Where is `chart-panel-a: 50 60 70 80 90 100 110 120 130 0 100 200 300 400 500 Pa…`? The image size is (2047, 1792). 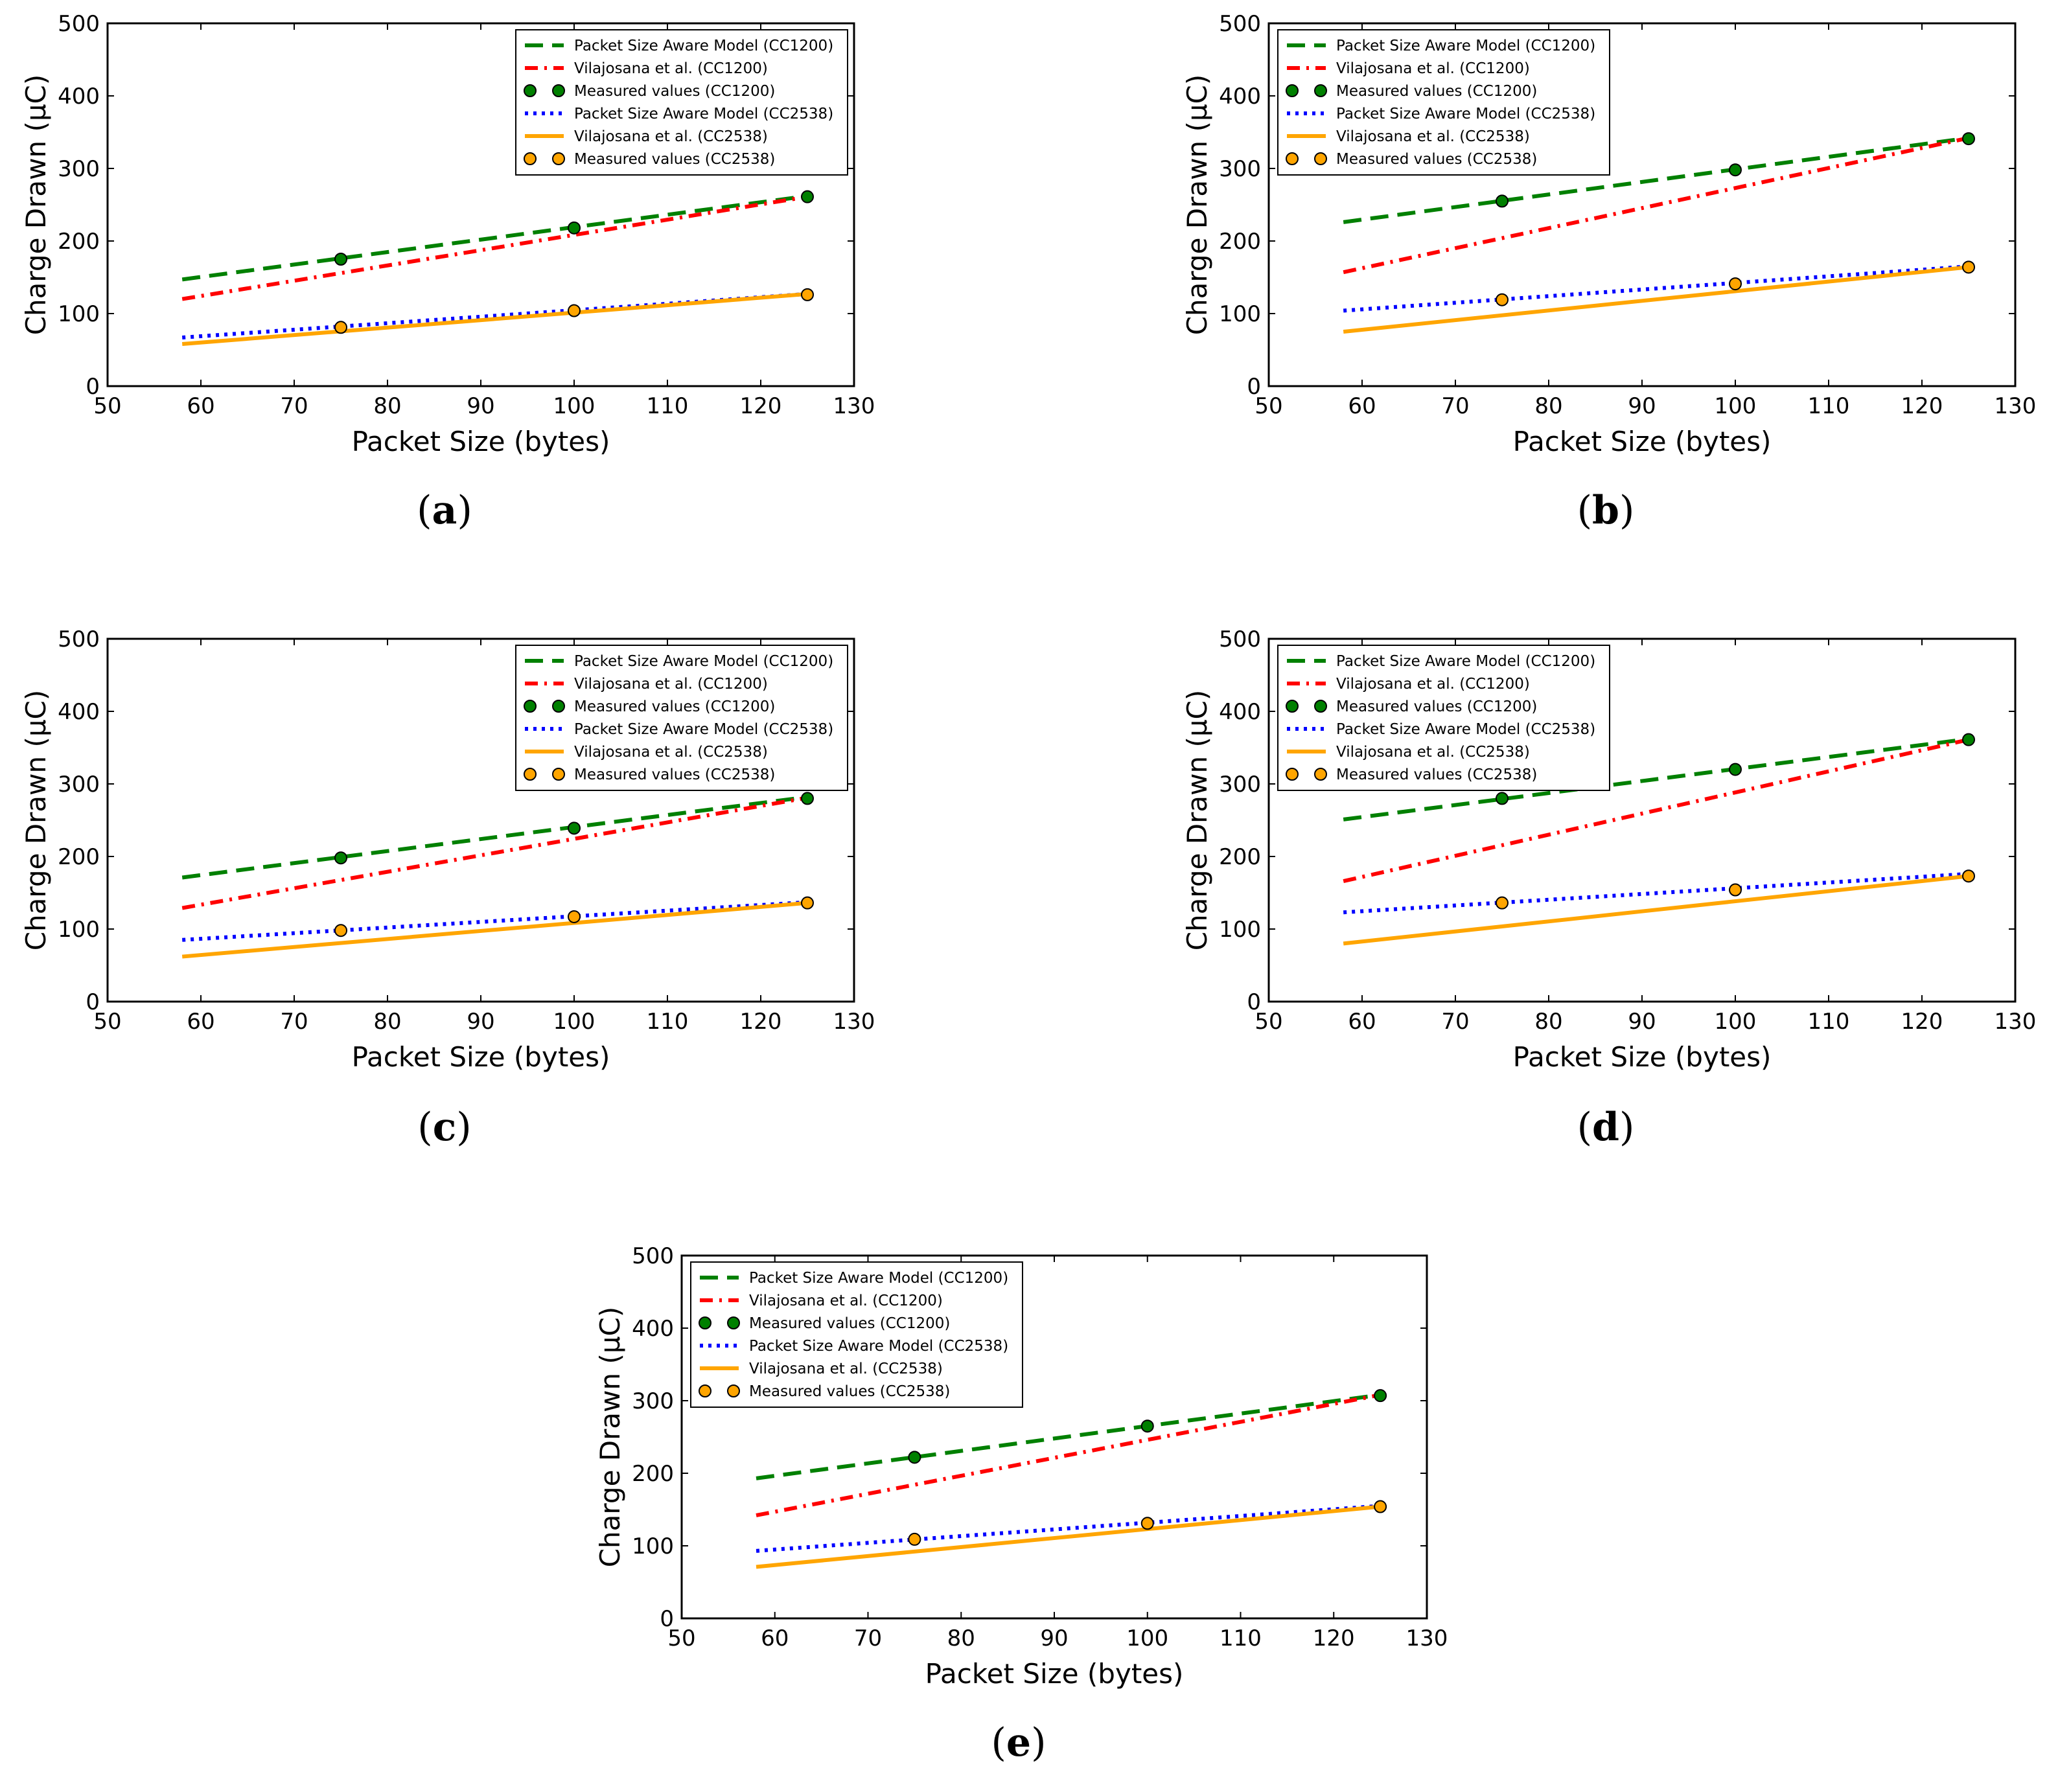
chart-panel-a: 50 60 70 80 90 100 110 120 130 0 100 200 300 400 500 Pa… is located at coordinates (447, 272).